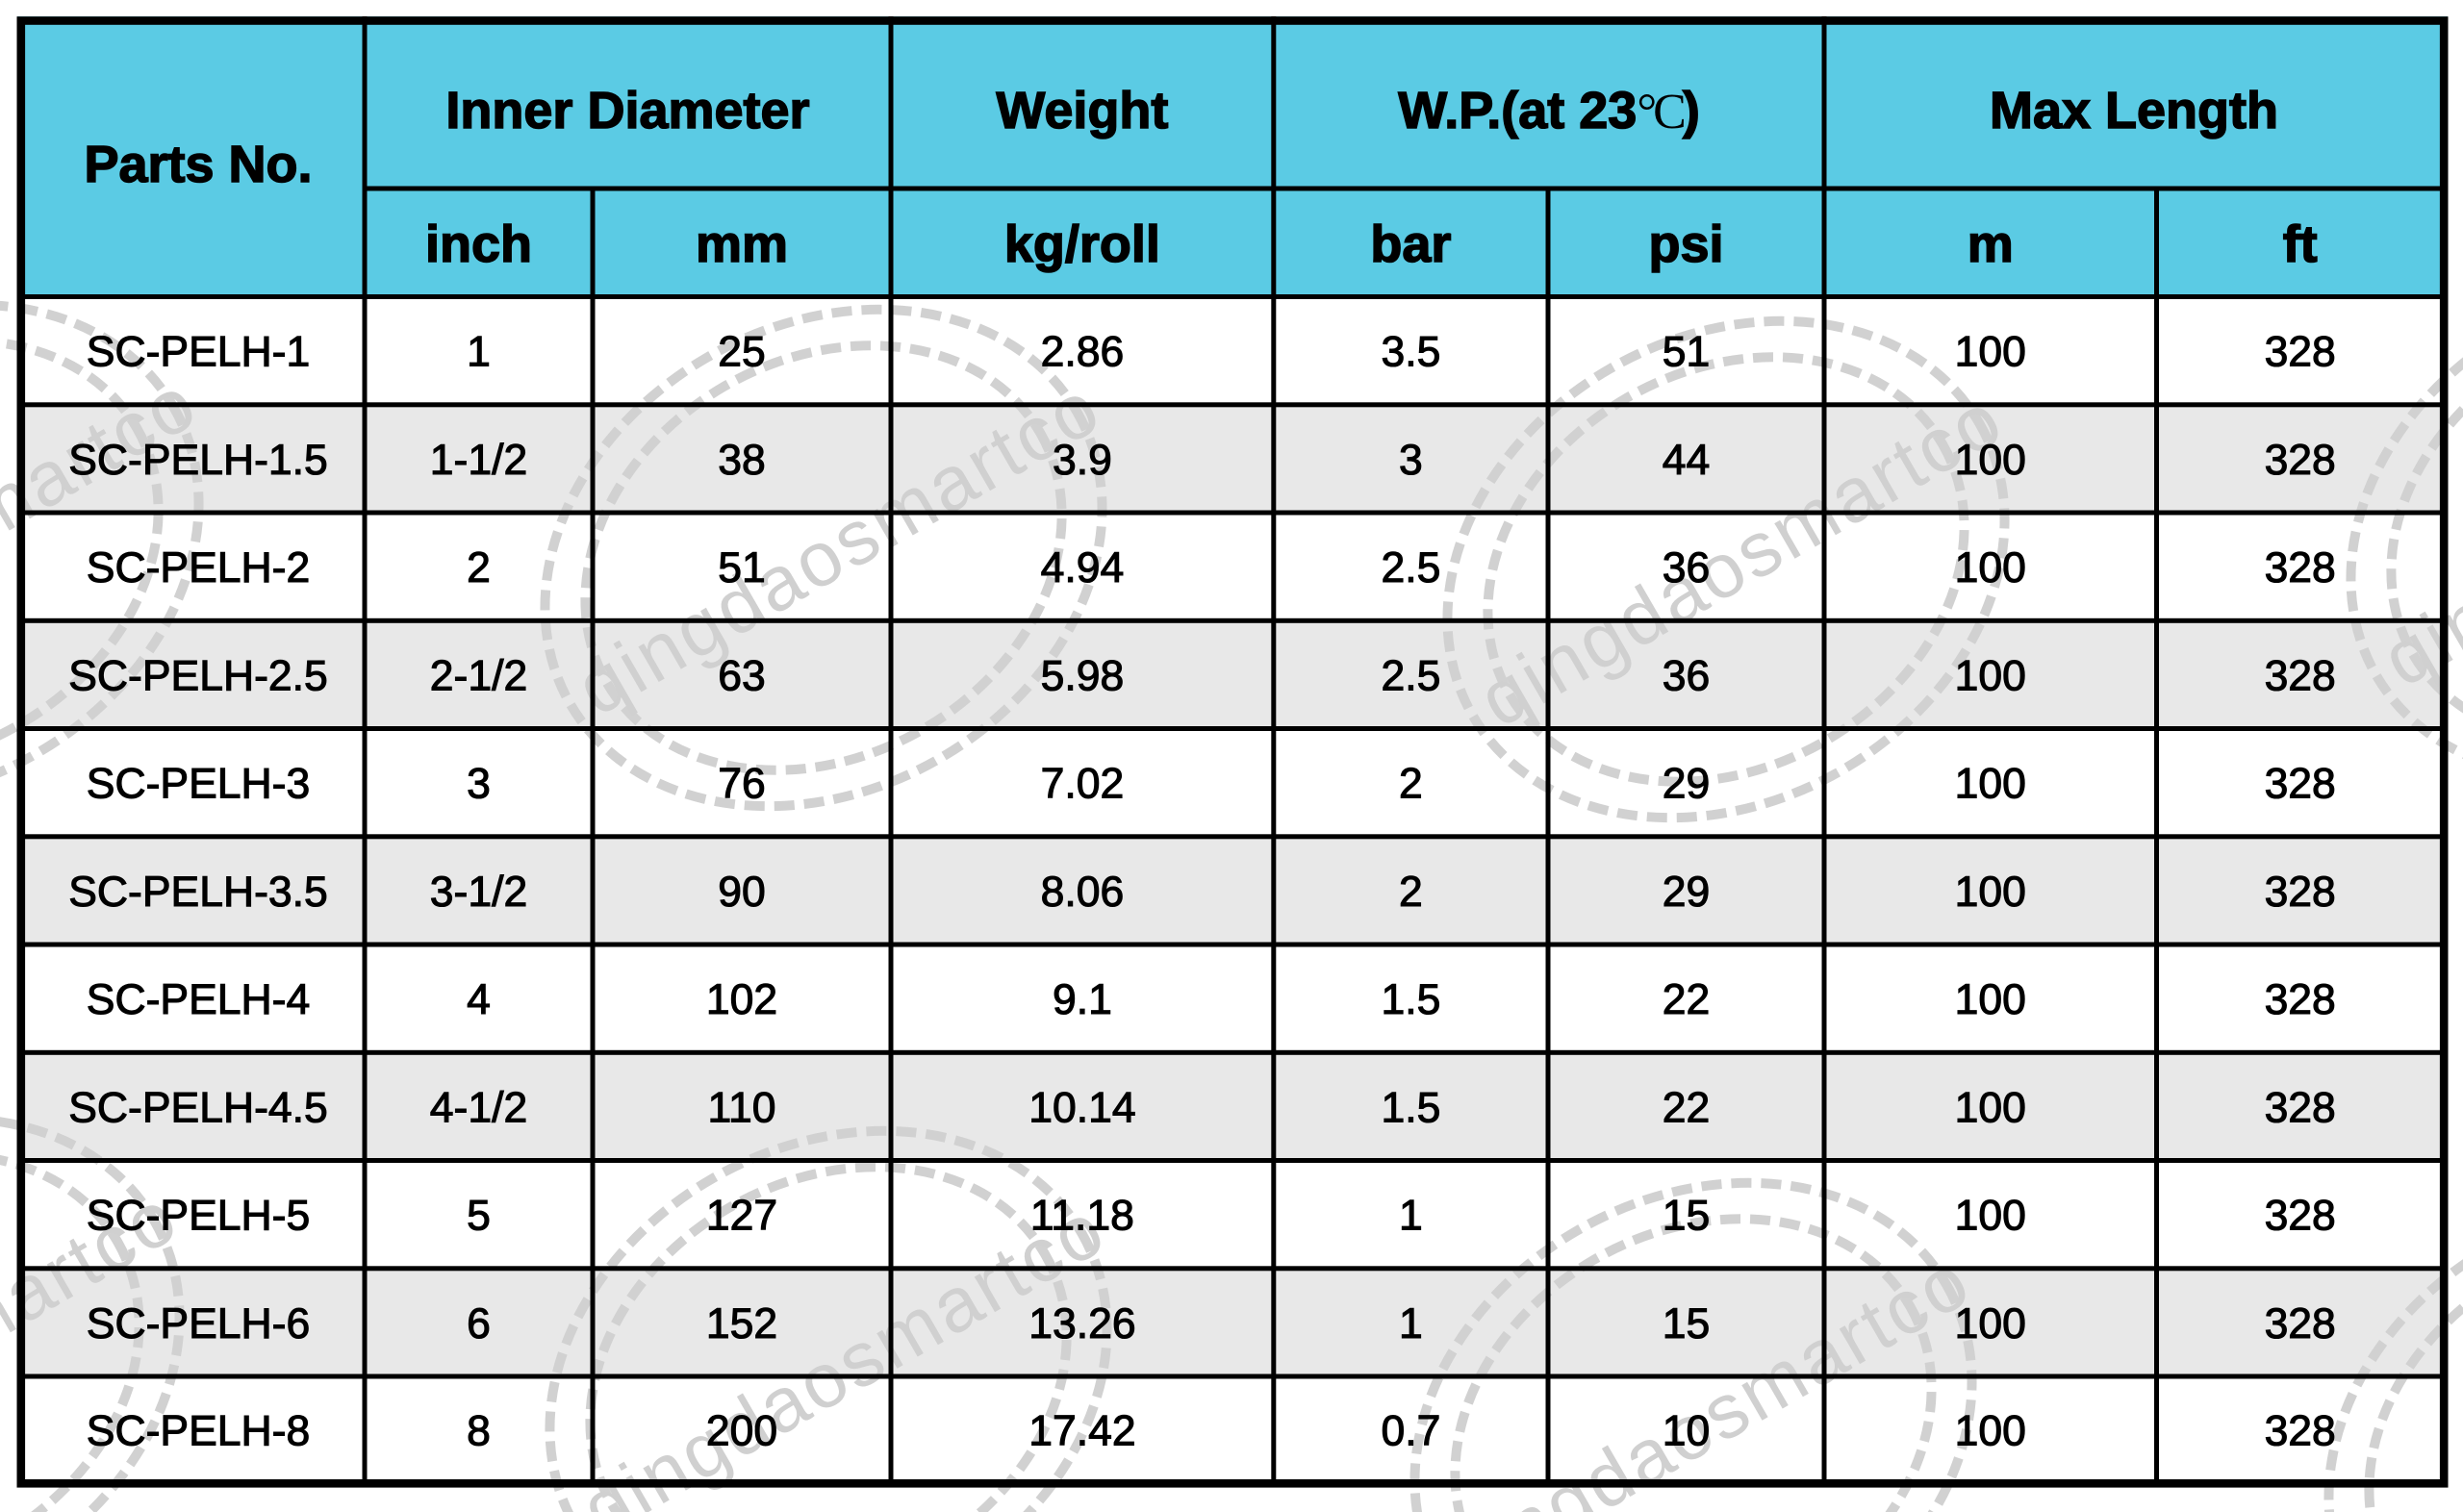 Image resolution: width=2463 pixels, height=1512 pixels. Describe the element at coordinates (199, 785) in the screenshot. I see `svg-text: SC-PELH-3` at that location.